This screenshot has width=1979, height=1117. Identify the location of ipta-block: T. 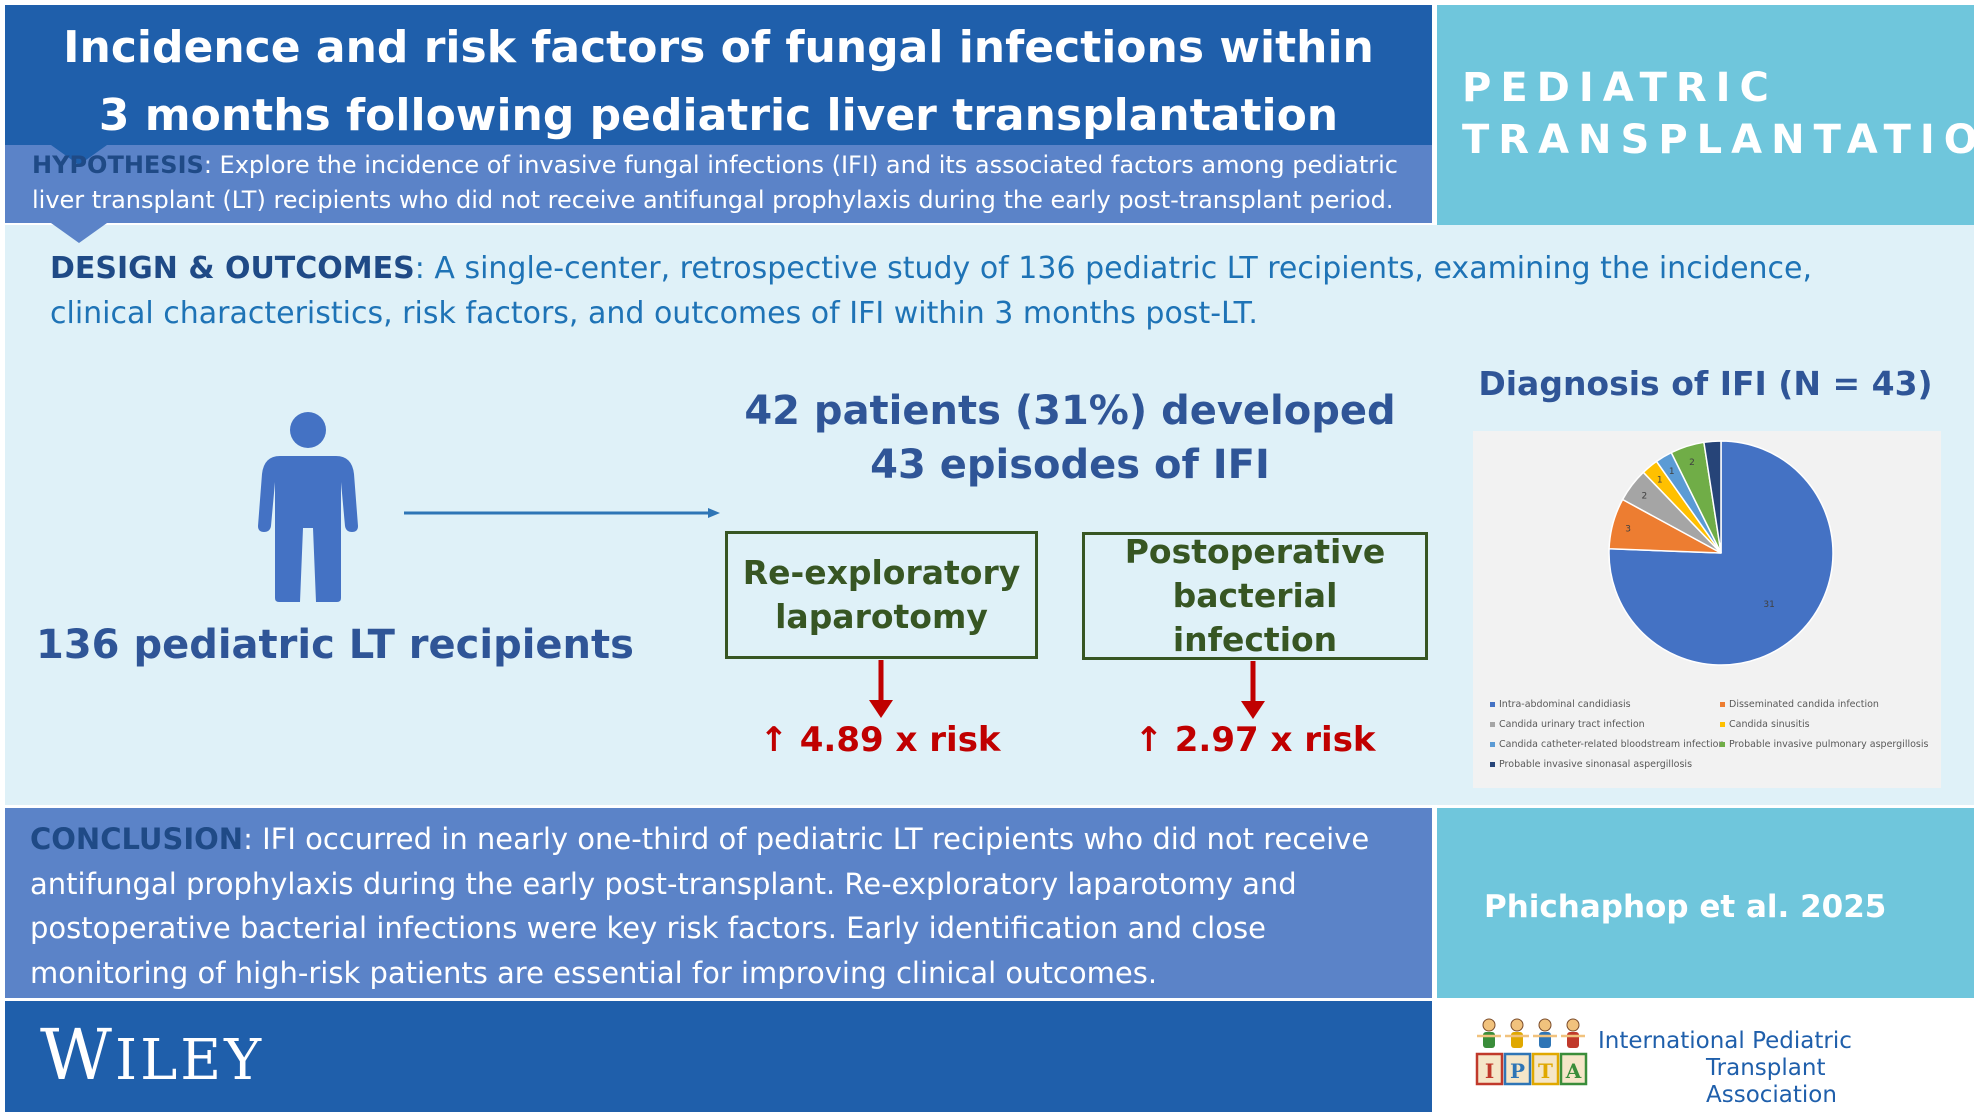
(1545, 1052).